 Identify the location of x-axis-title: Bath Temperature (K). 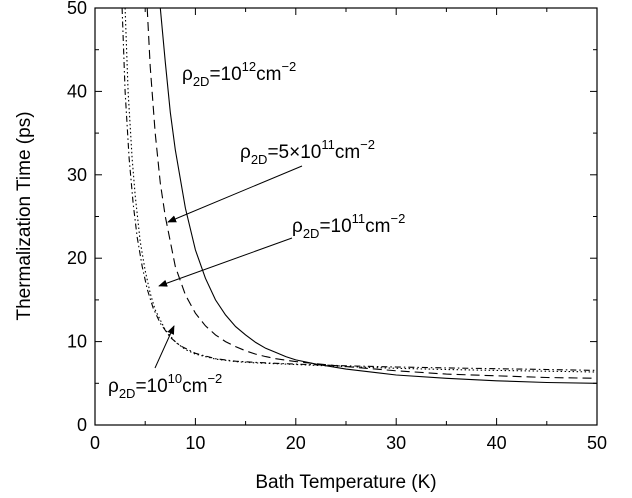
(345, 482).